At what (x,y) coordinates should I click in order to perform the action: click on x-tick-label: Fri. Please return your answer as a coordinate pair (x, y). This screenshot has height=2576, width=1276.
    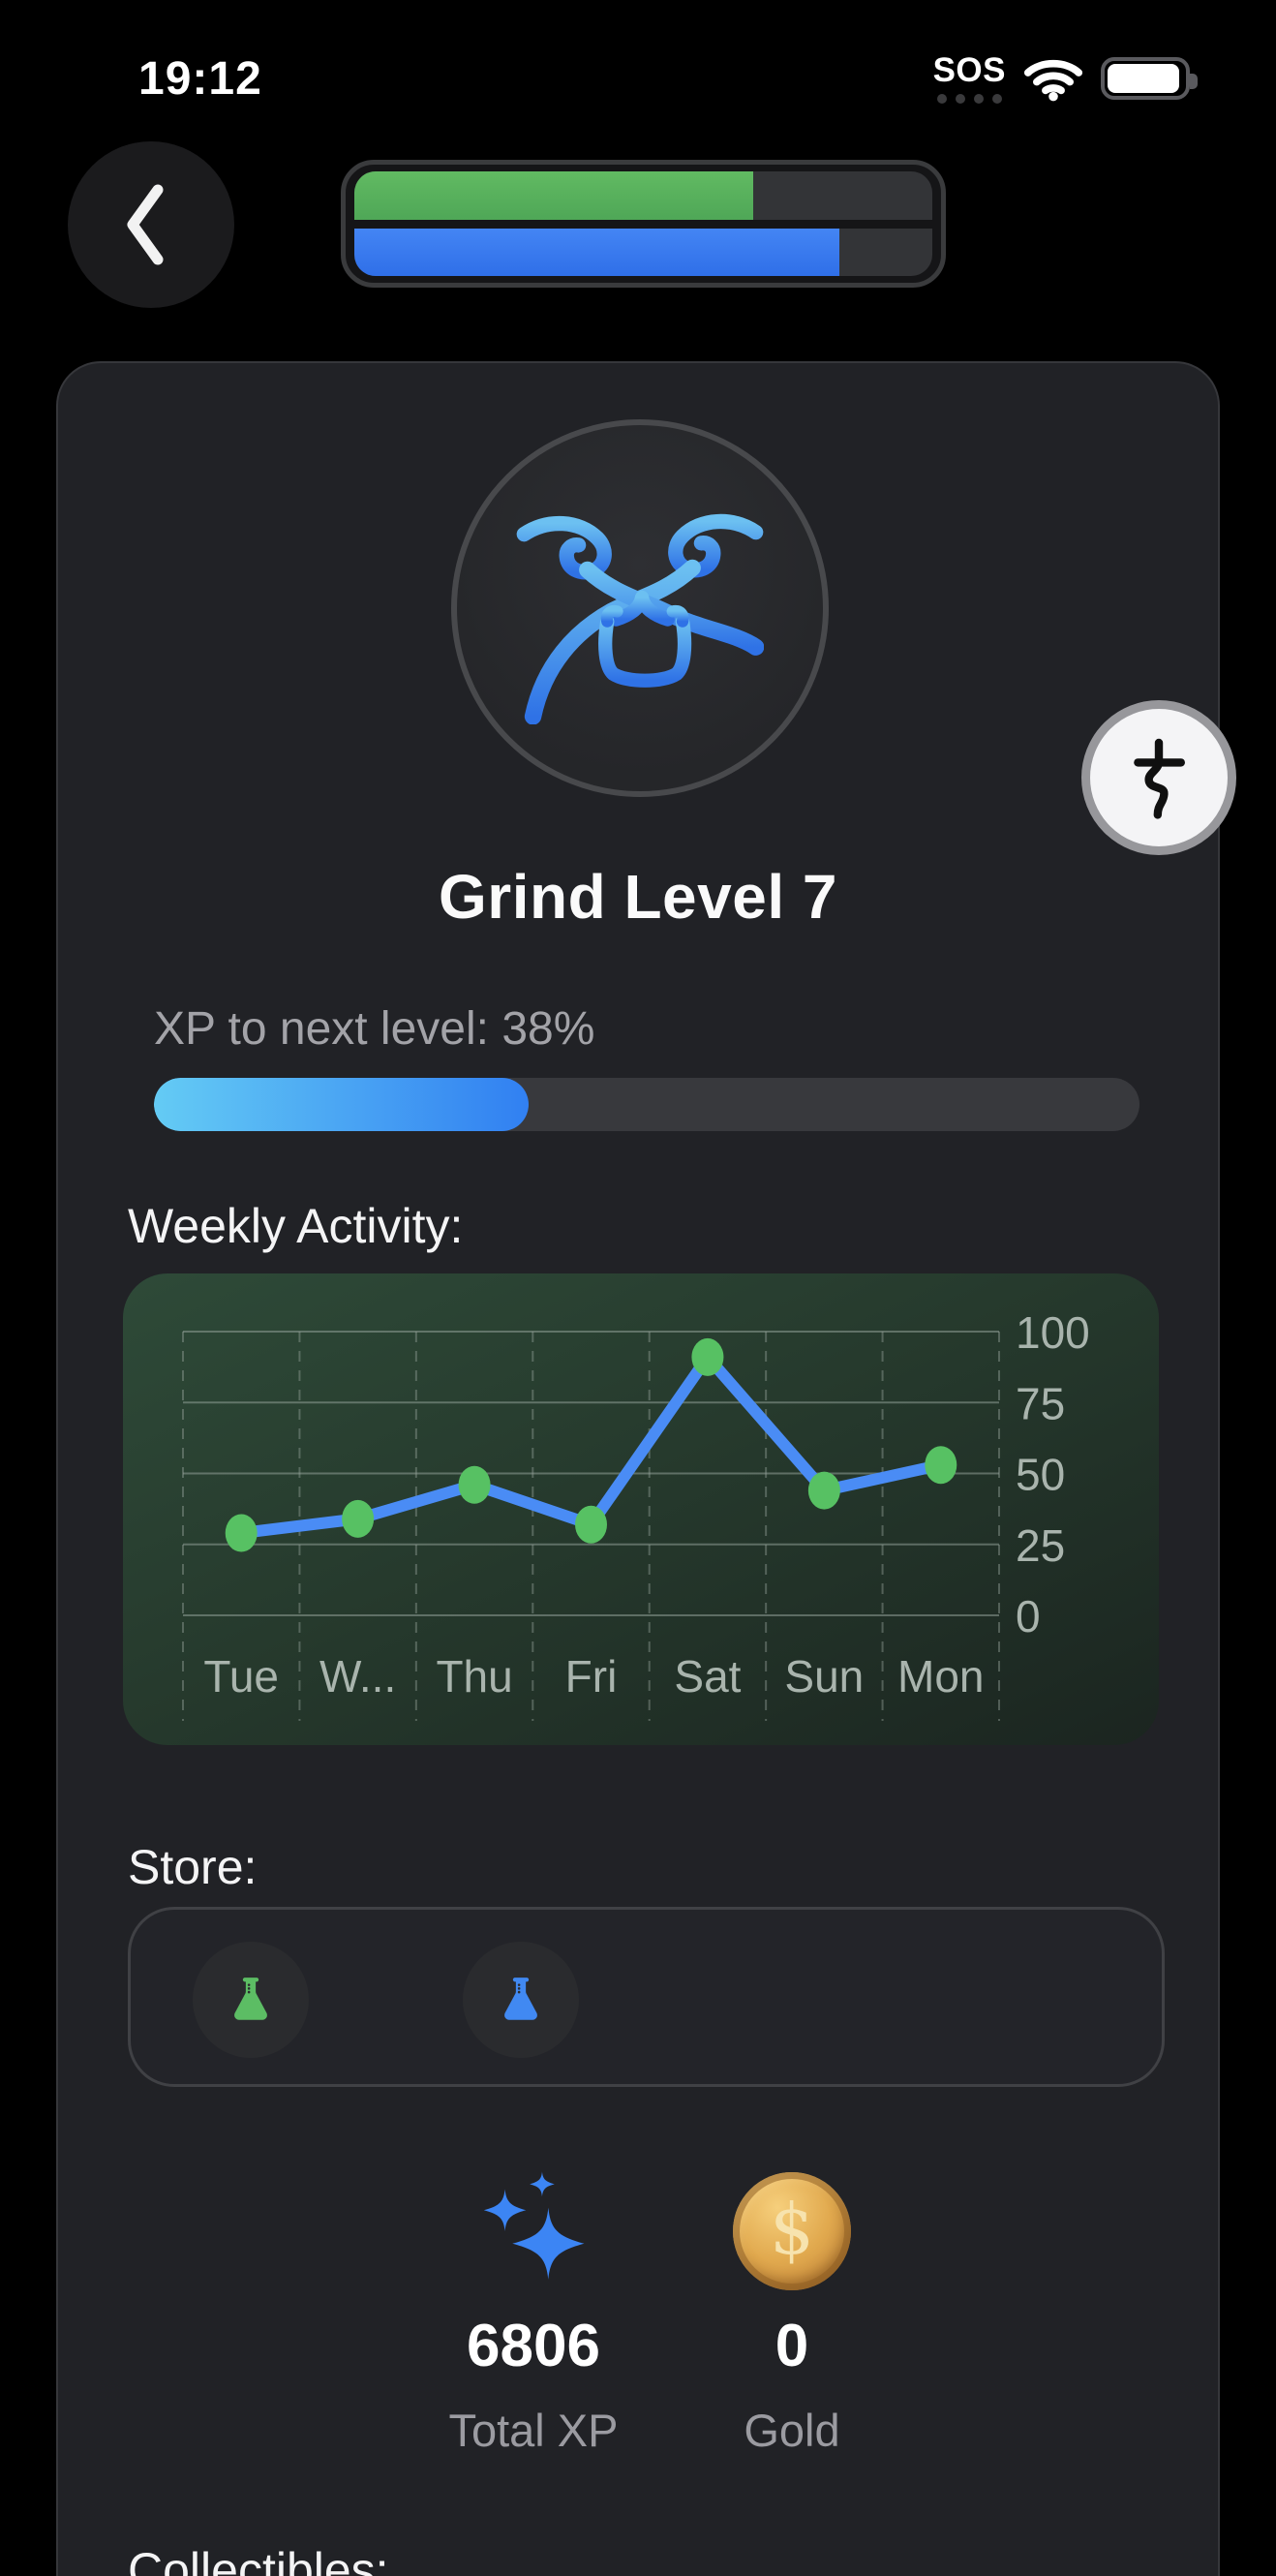
    Looking at the image, I should click on (591, 1676).